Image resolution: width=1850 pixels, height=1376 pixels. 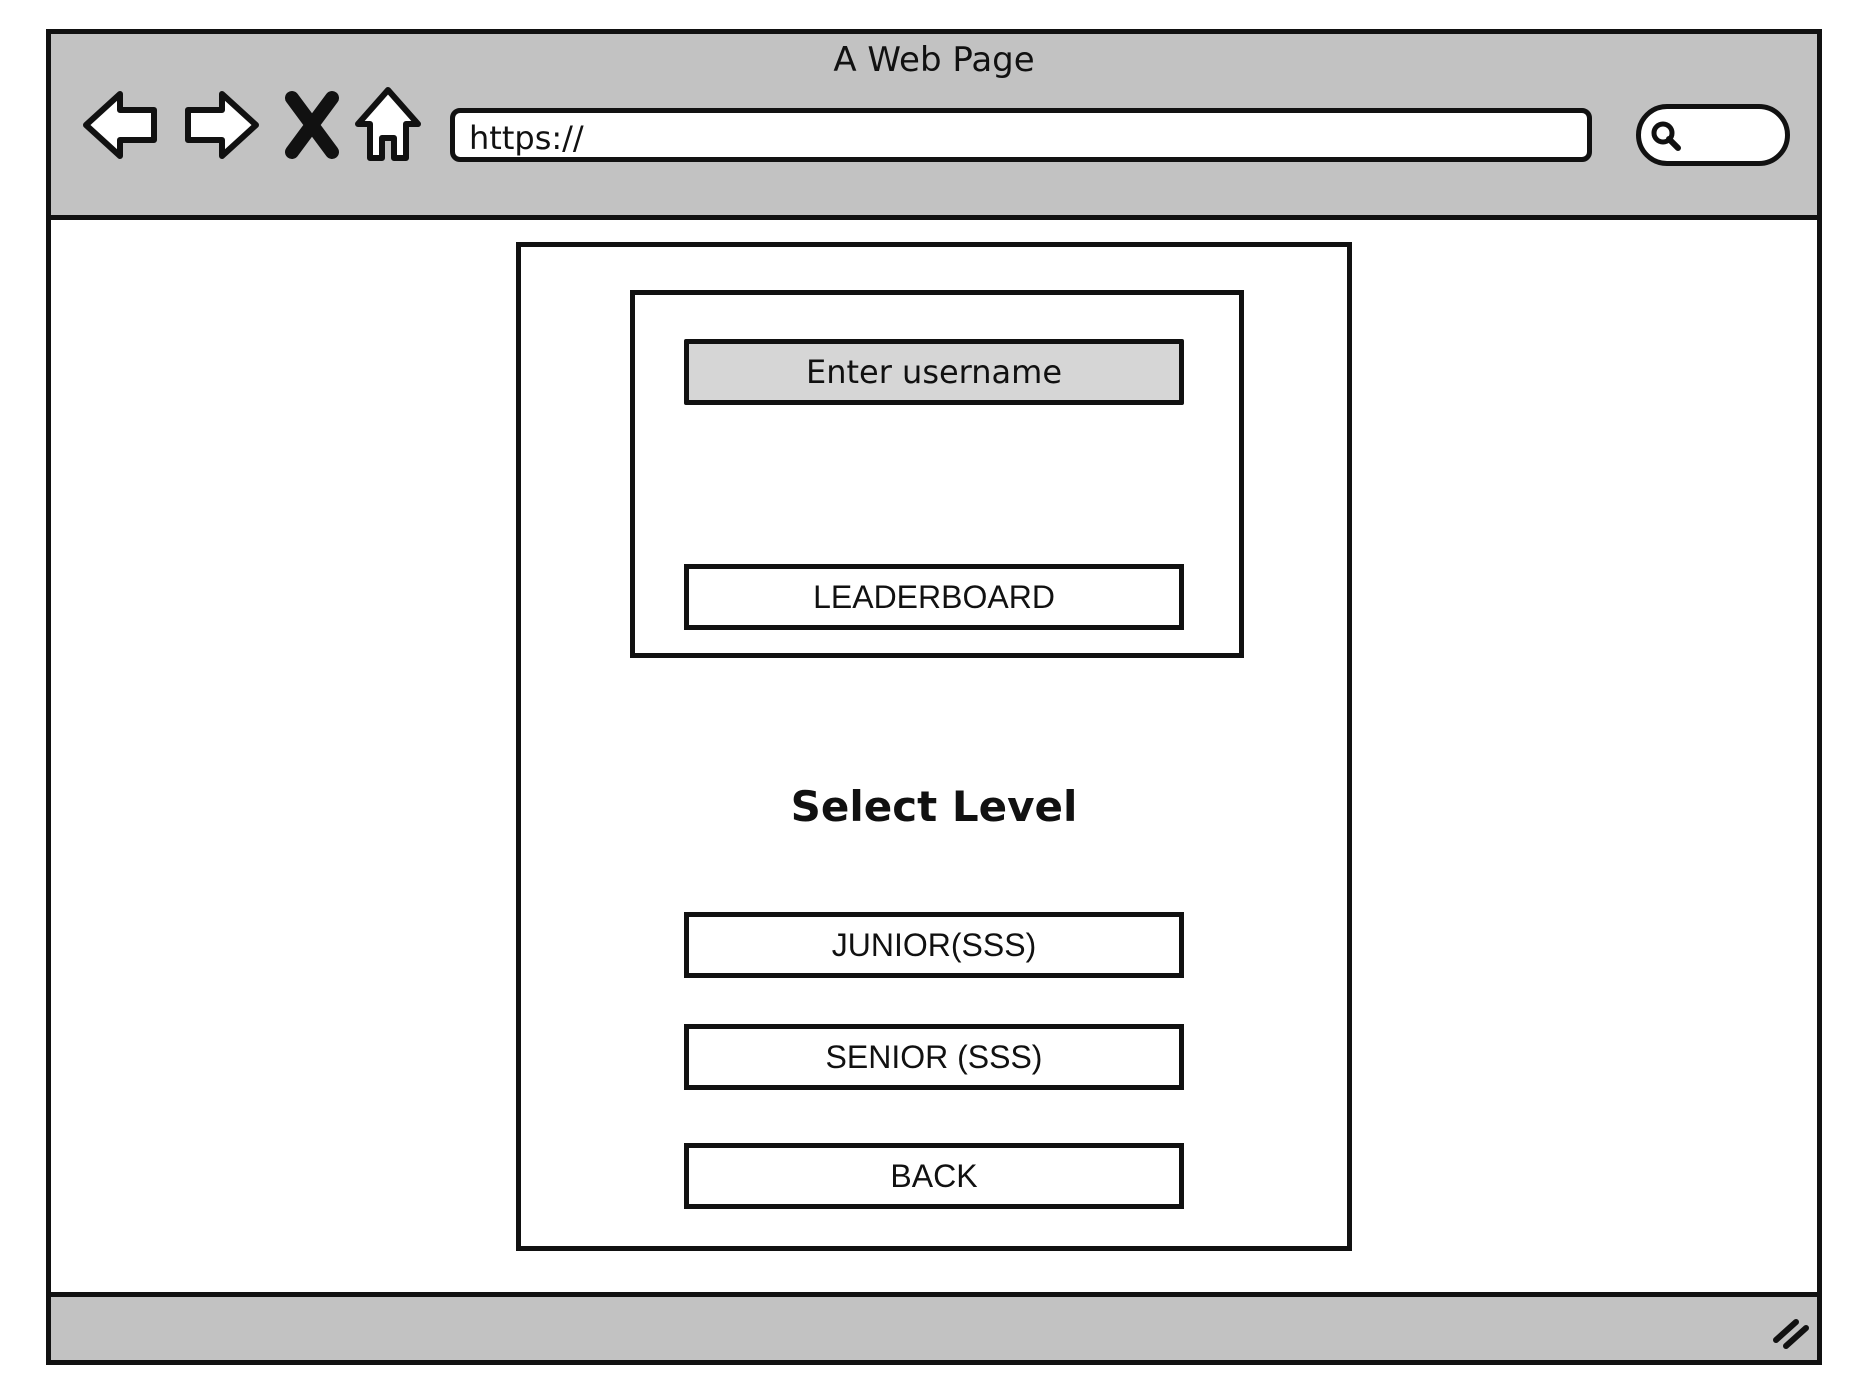 I want to click on junior-level-button-label: JUNIOR(SSS), so click(x=934, y=945).